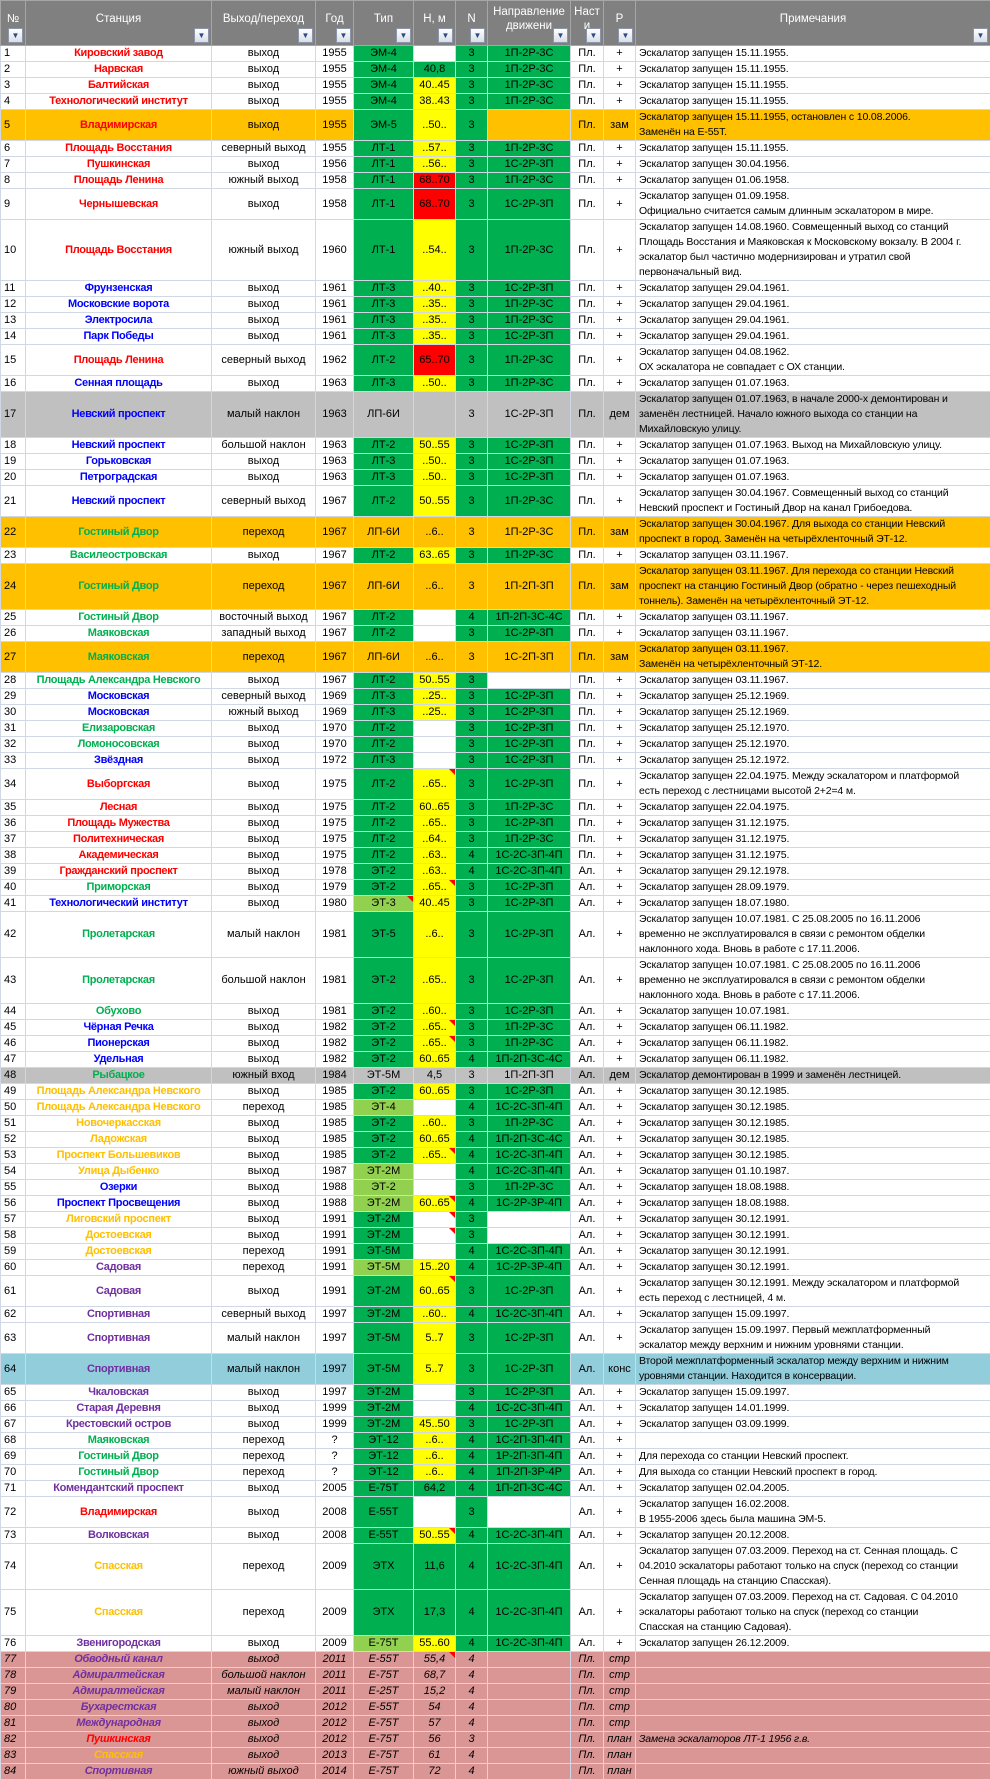 The width and height of the screenshot is (990, 1780). I want to click on year-cell: 2009, so click(335, 1613).